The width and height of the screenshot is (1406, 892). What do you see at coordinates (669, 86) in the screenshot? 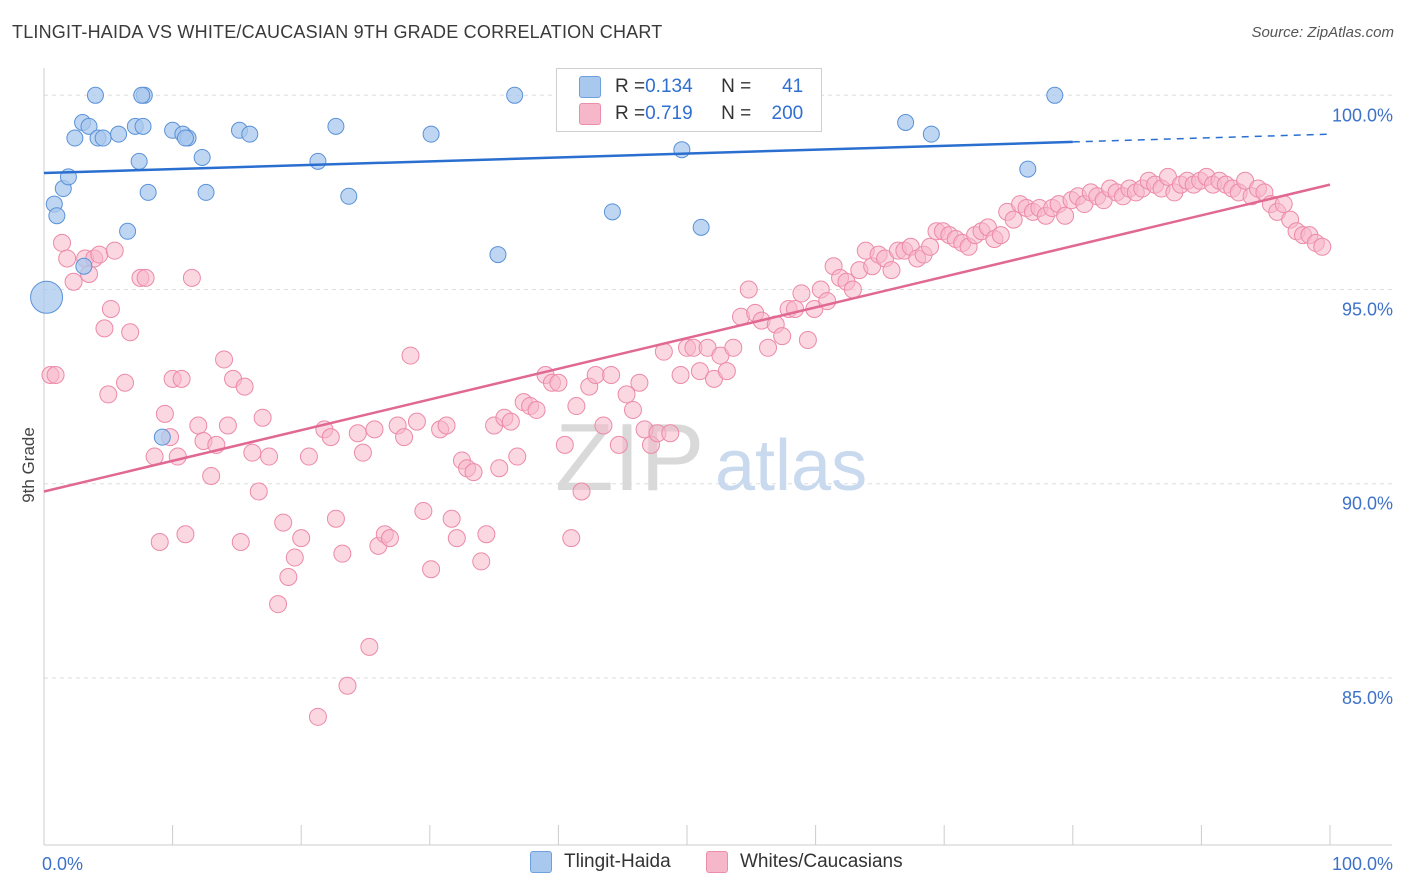
I see `stats-r-value: 0.134` at bounding box center [669, 86].